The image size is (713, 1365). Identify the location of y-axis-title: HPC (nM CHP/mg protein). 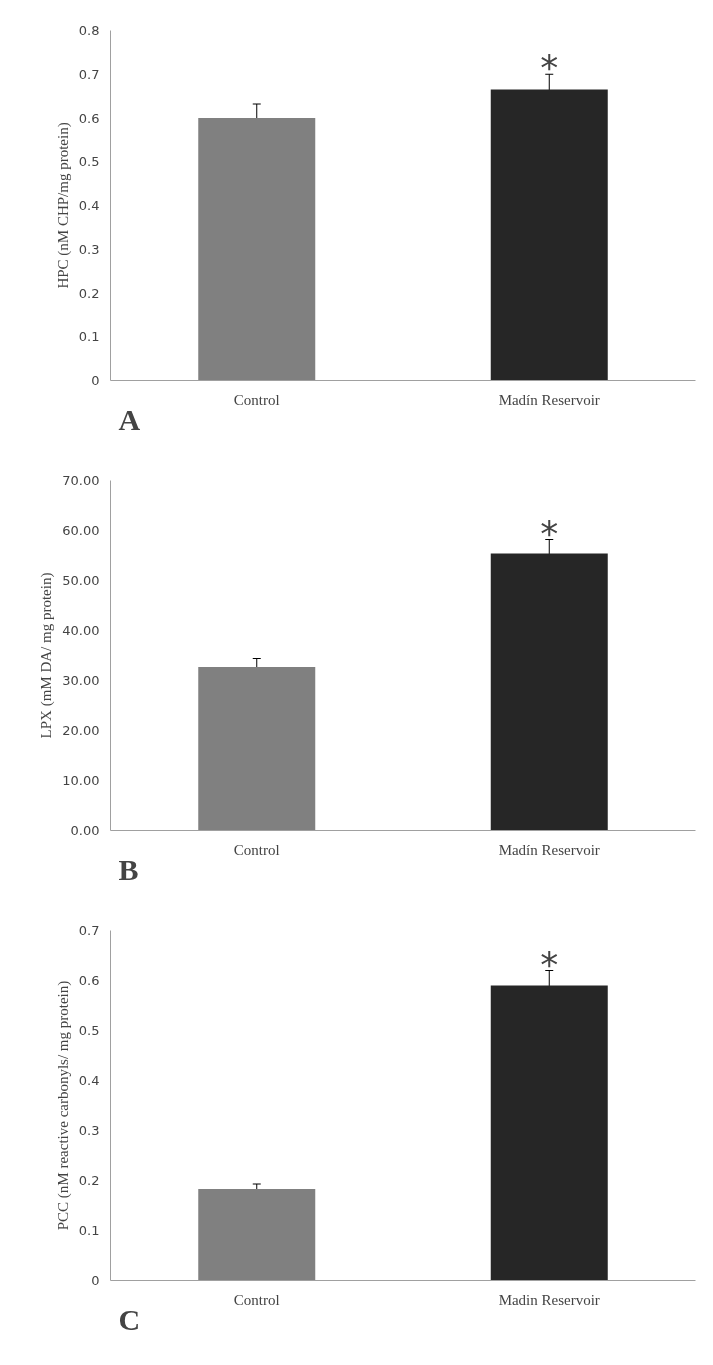
(63, 205).